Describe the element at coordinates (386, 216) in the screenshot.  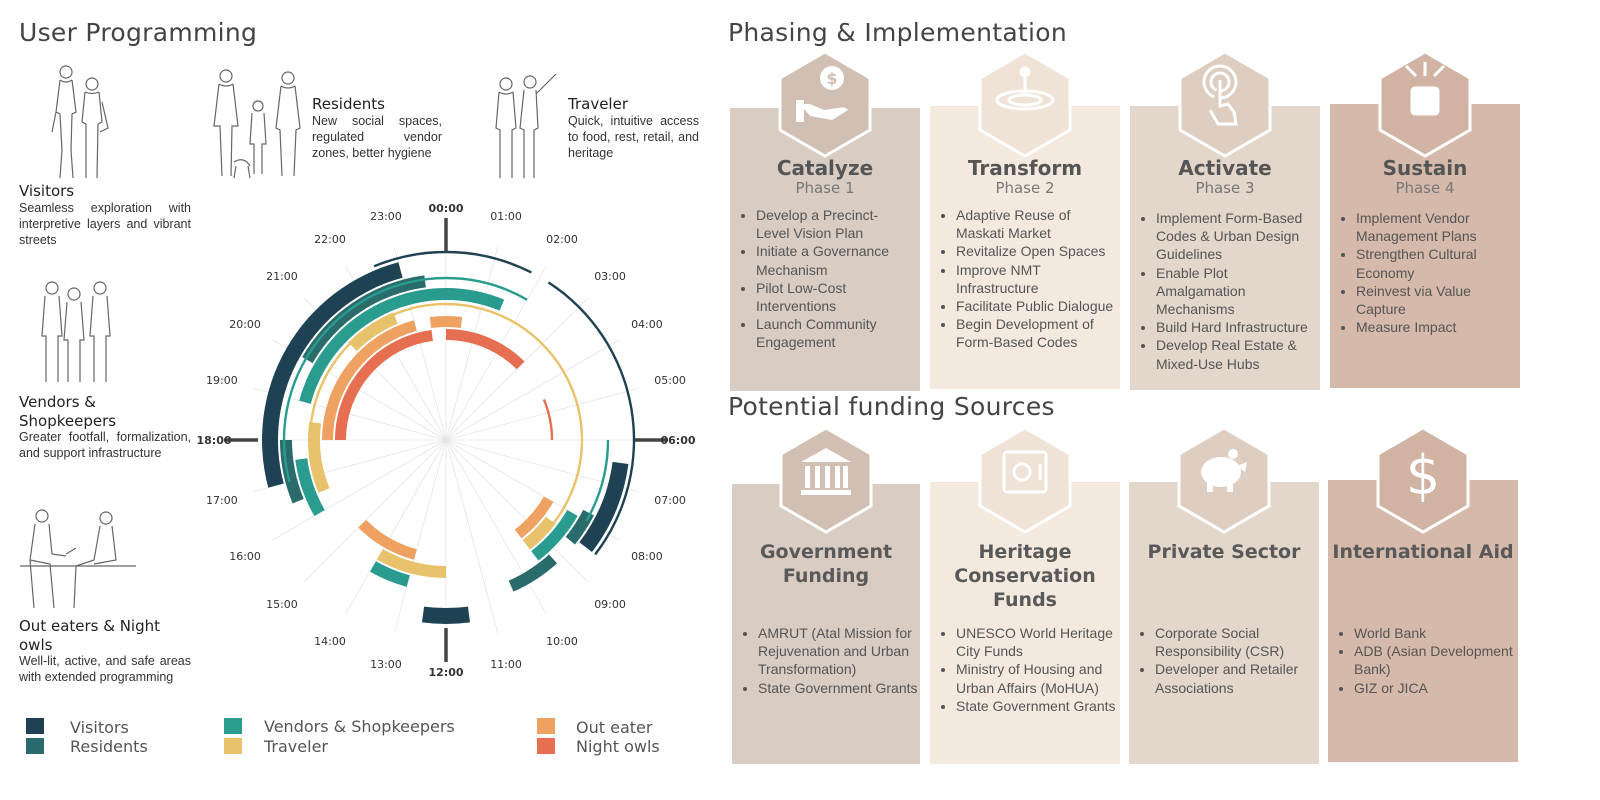
I see `hour-label: 23:00` at that location.